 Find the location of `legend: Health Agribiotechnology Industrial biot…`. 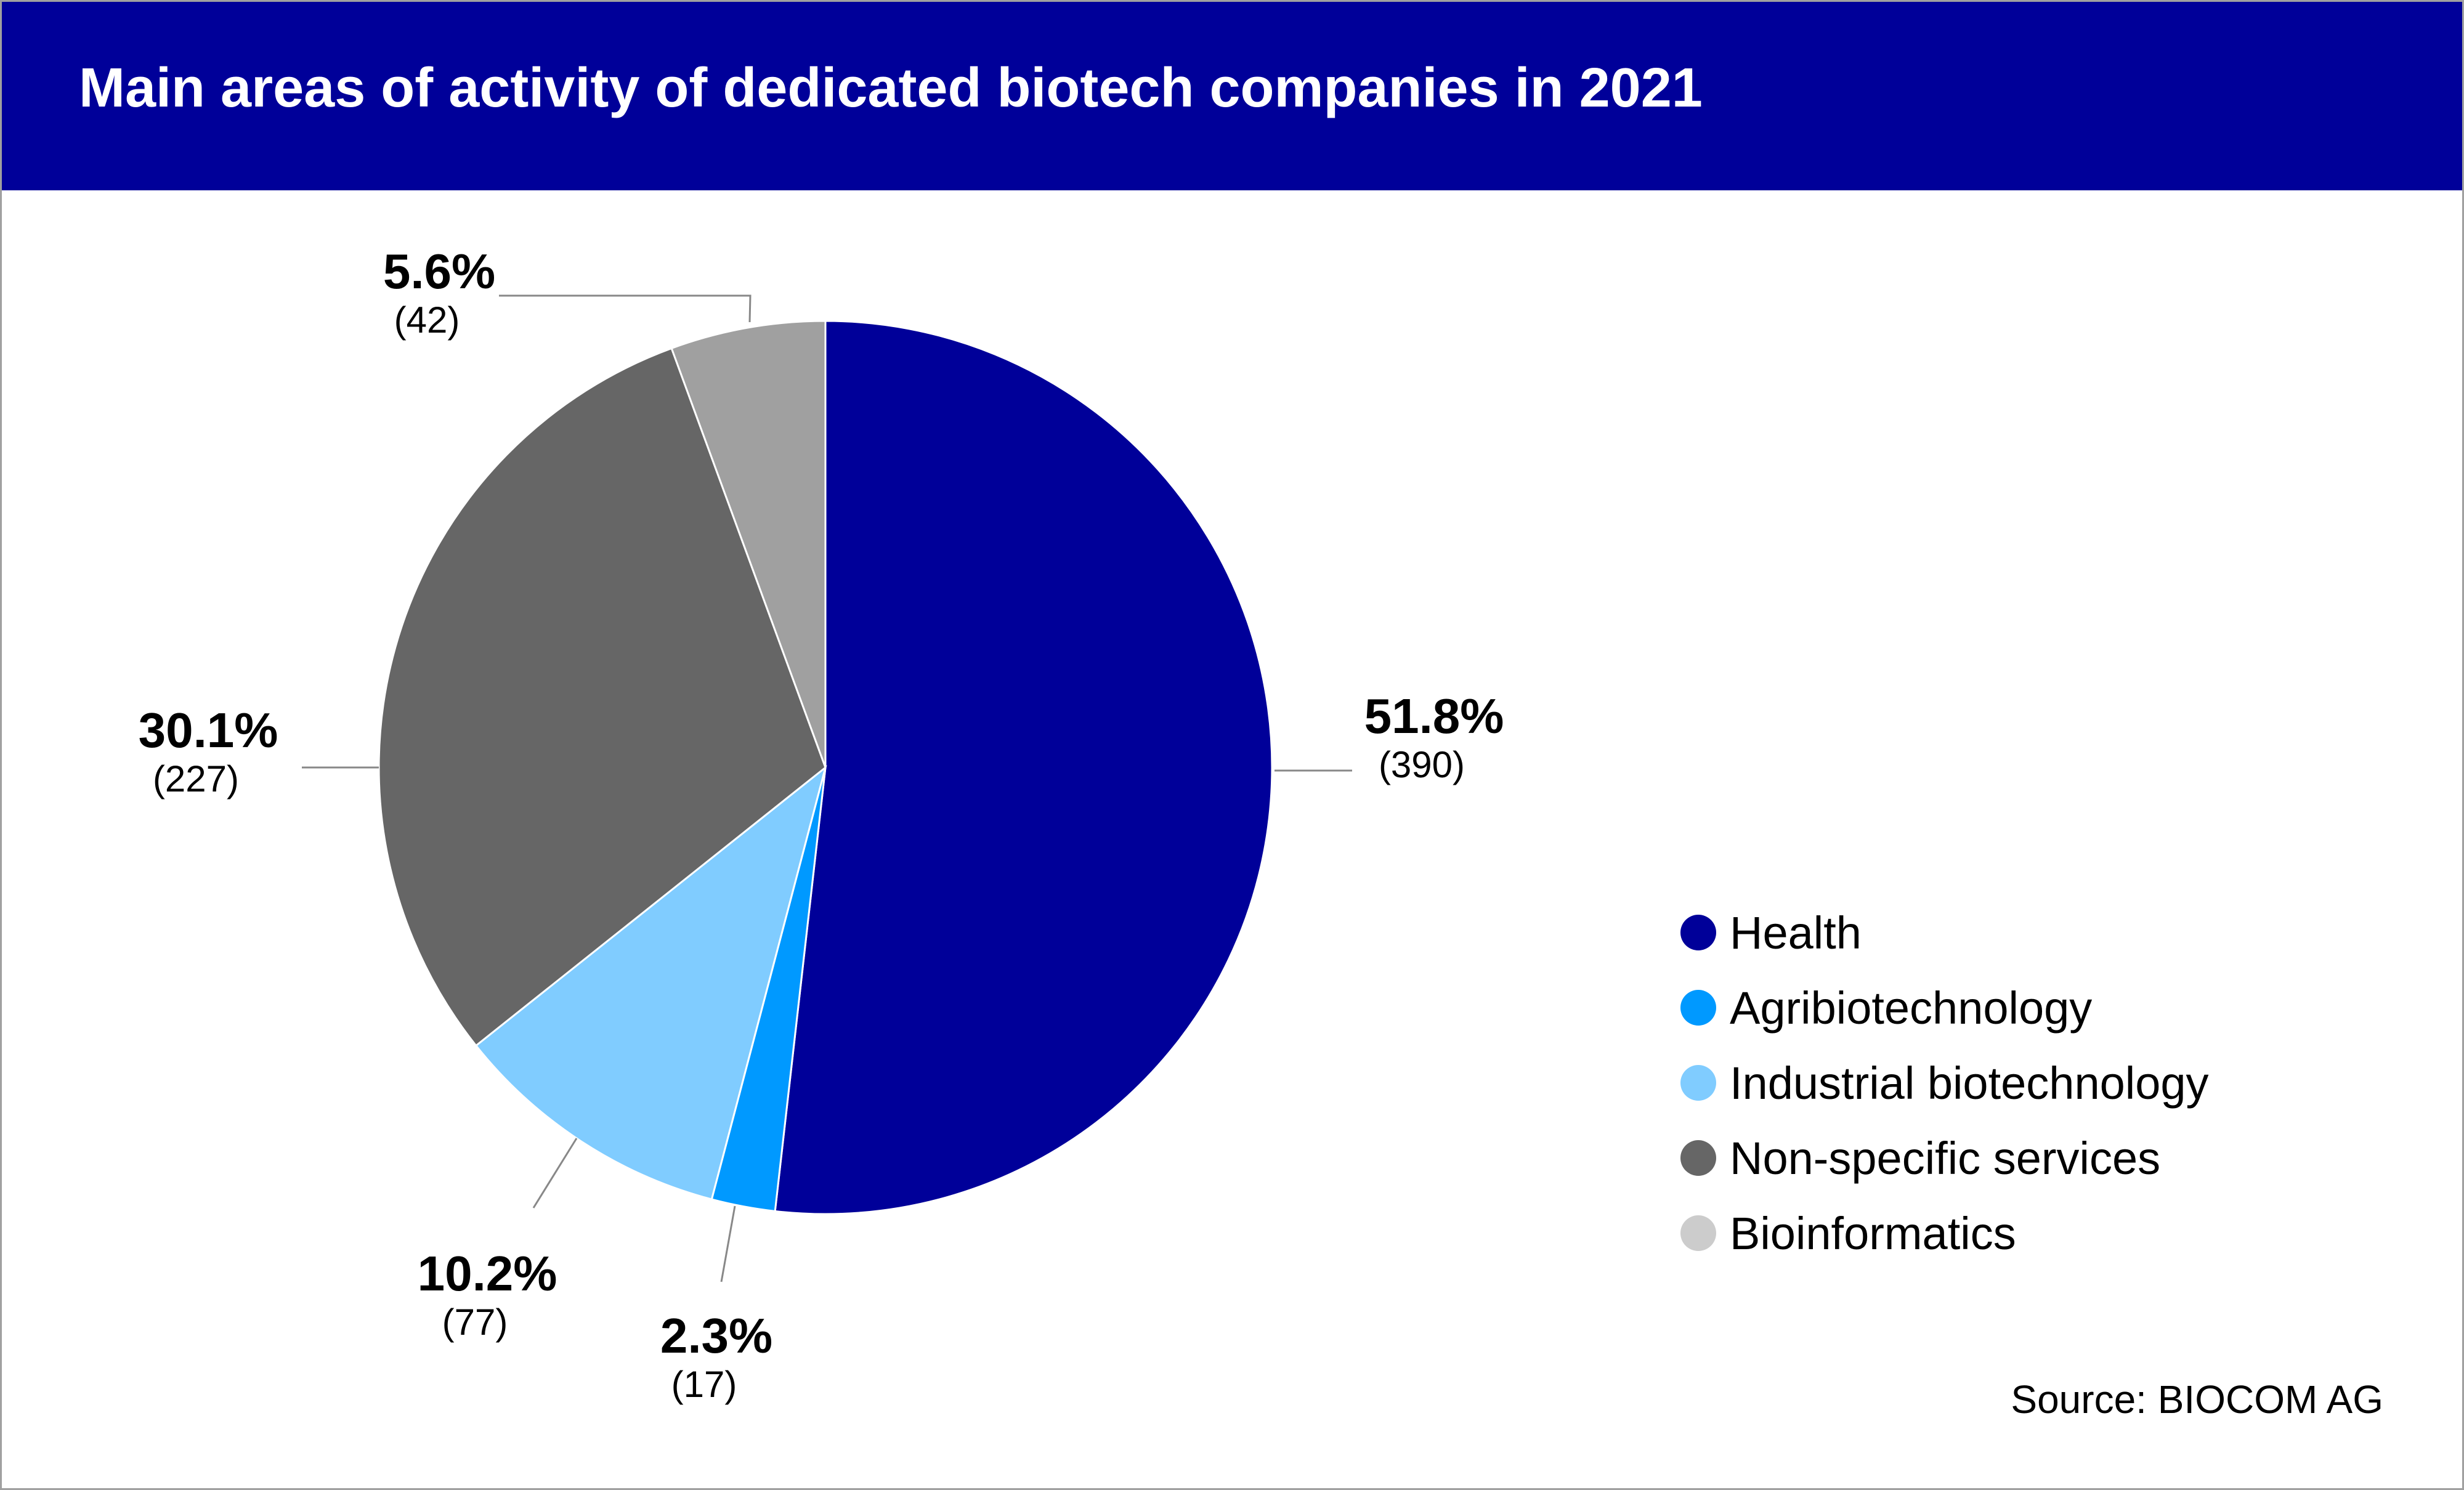

legend: Health Agribiotechnology Industrial biot… is located at coordinates (1944, 1083).